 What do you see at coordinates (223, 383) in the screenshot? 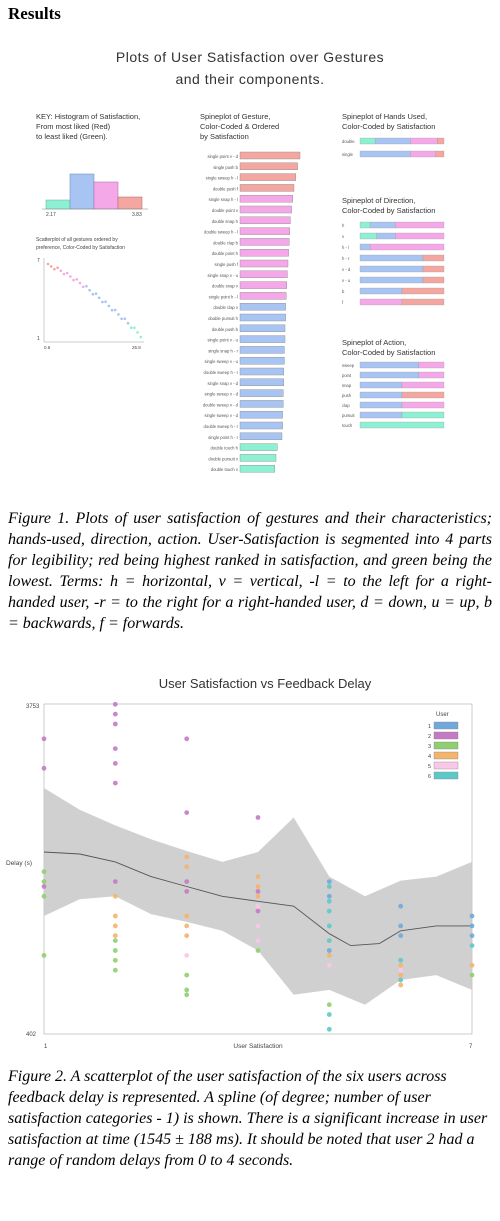
I see `gesture-label: single snap v - d` at bounding box center [223, 383].